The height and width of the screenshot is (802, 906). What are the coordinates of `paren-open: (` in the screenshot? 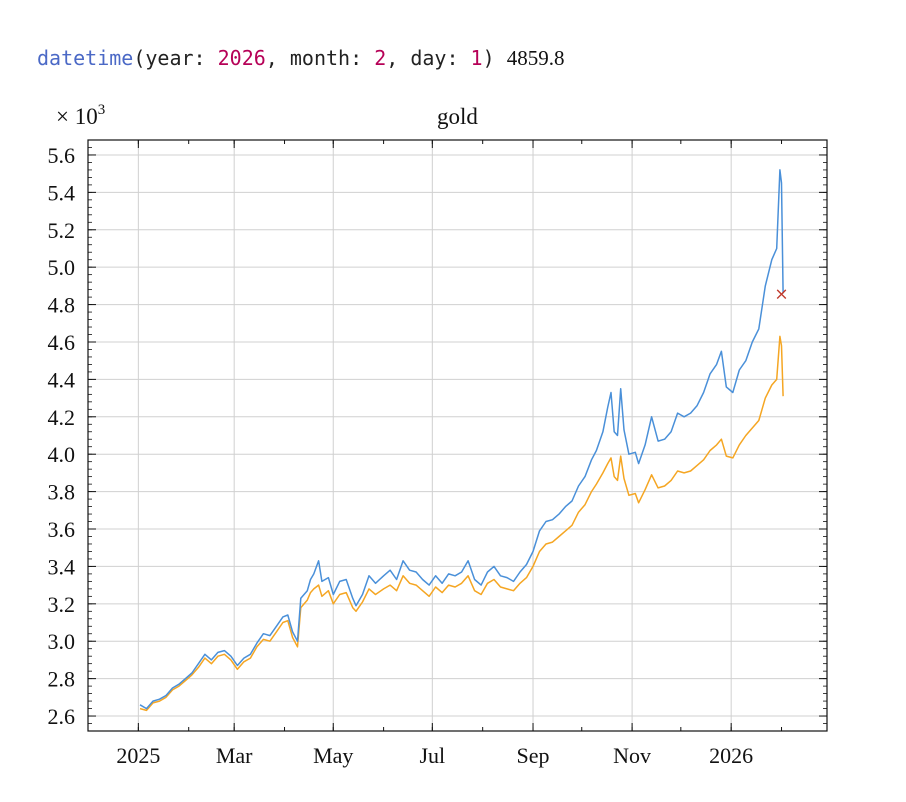 It's located at (139, 58).